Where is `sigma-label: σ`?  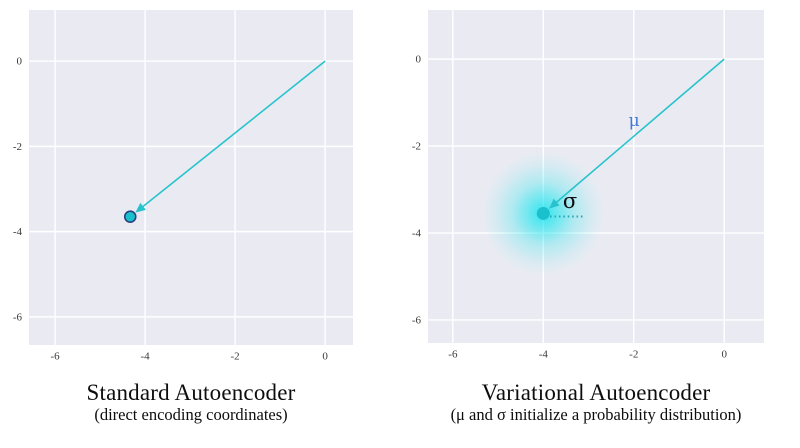
sigma-label: σ is located at coordinates (570, 201).